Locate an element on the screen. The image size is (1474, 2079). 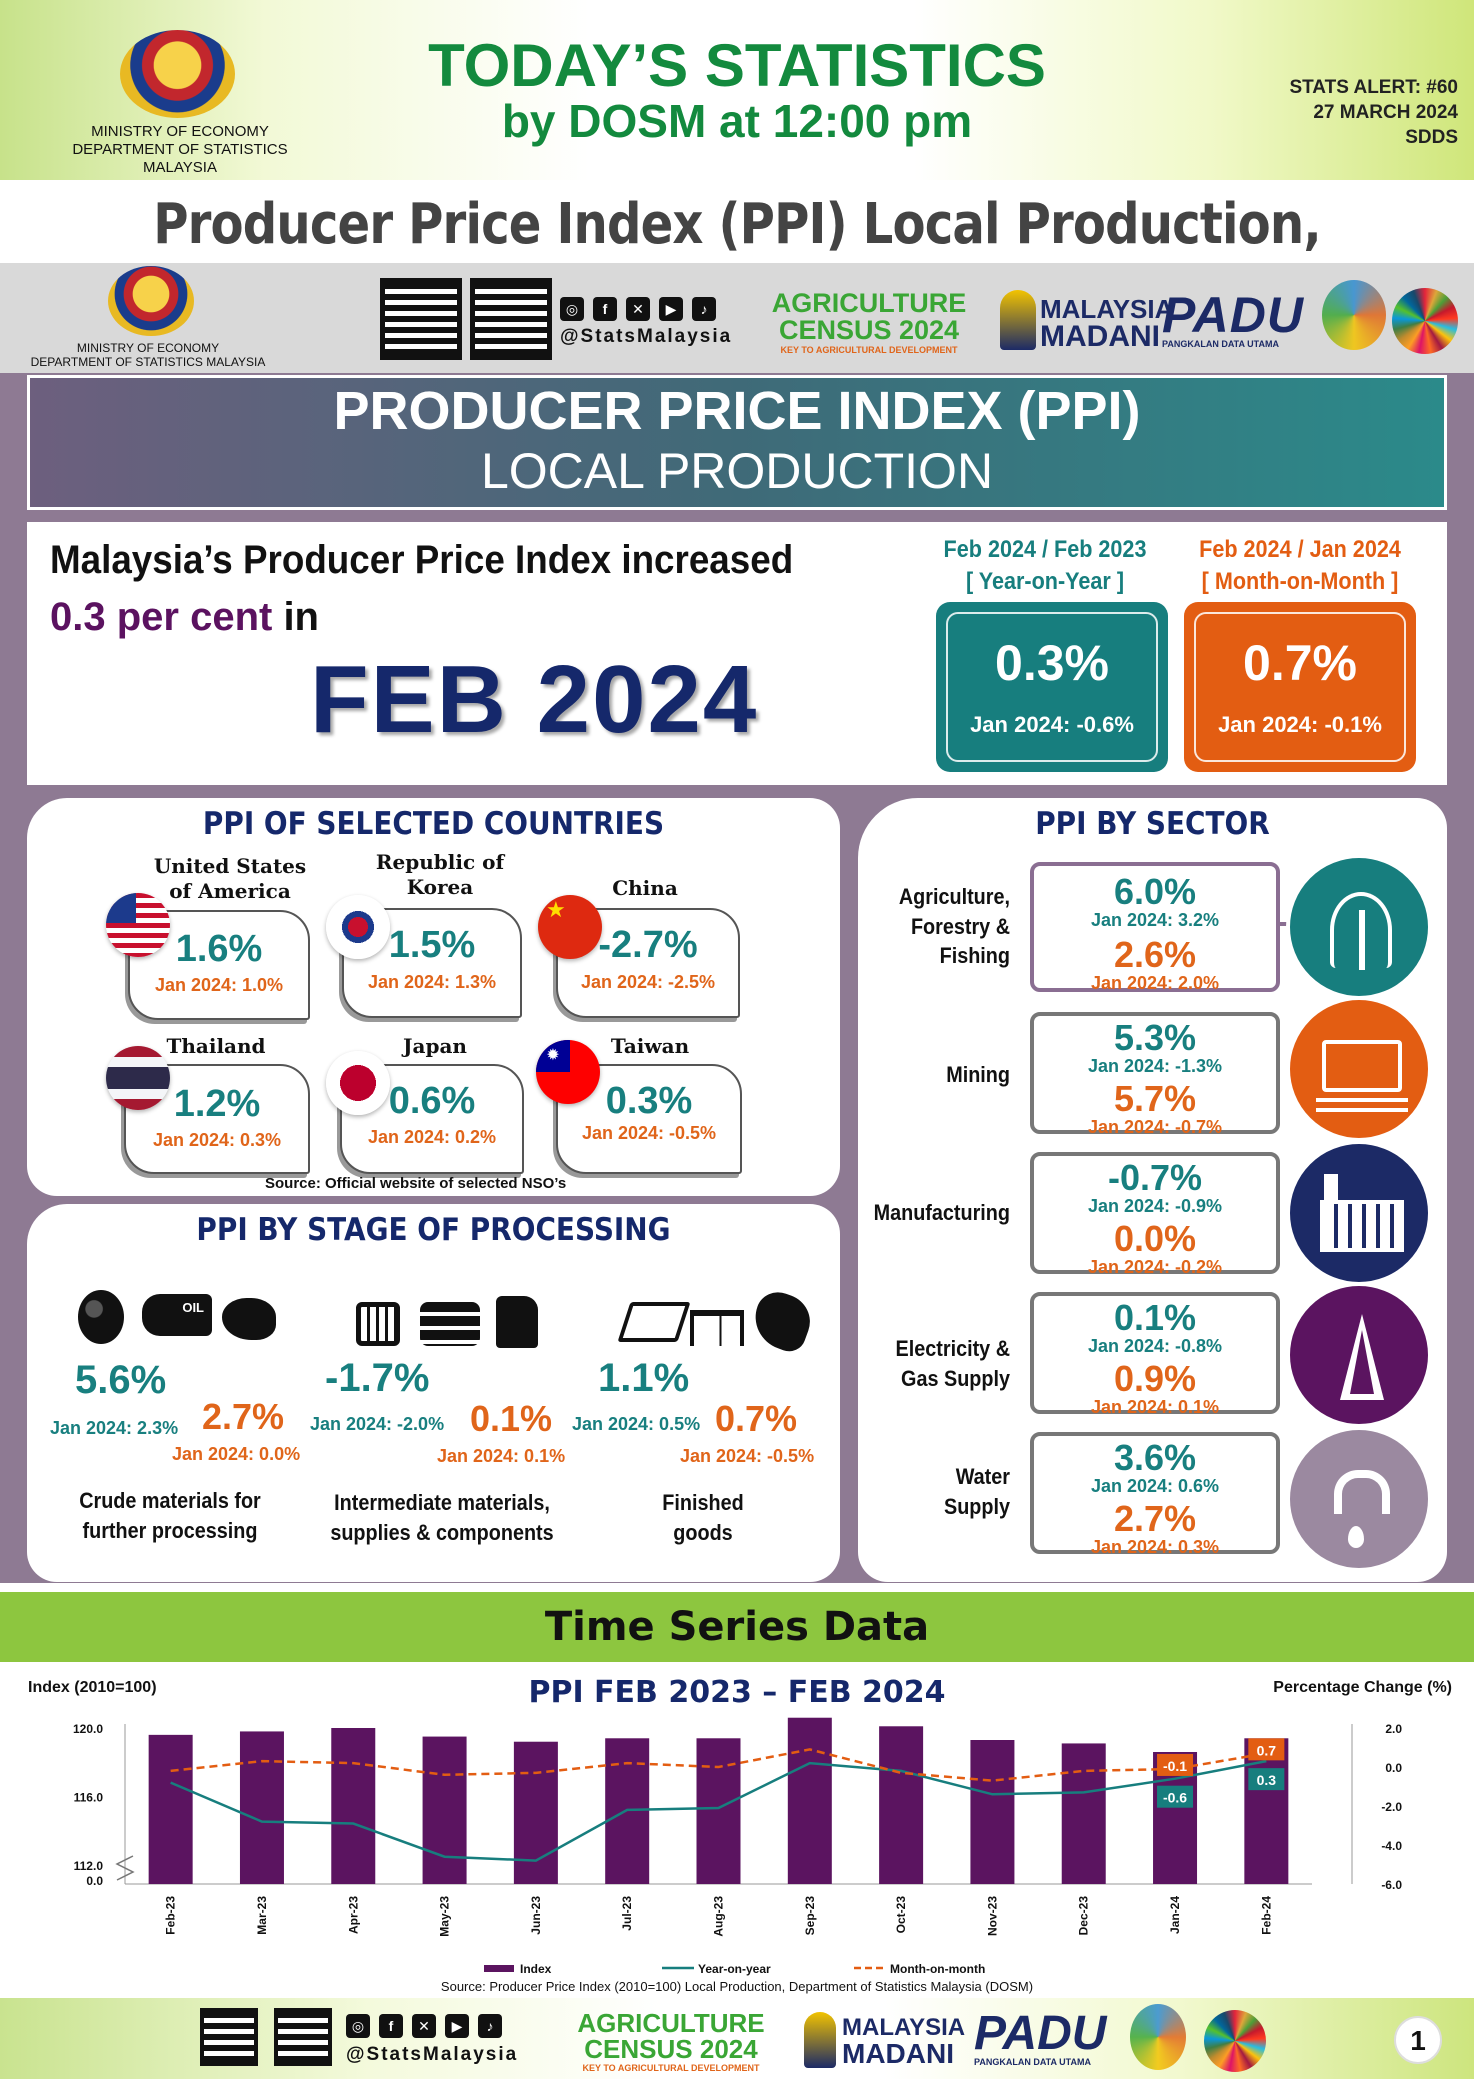
sector2-label: Mining is located at coordinates (978, 1074).